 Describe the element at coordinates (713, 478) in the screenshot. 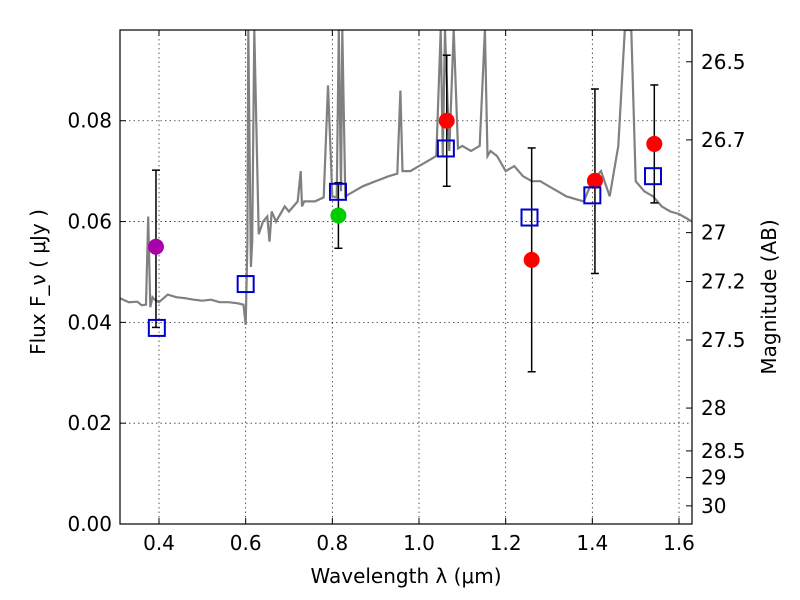

I see `mag-tick-label: 29` at that location.